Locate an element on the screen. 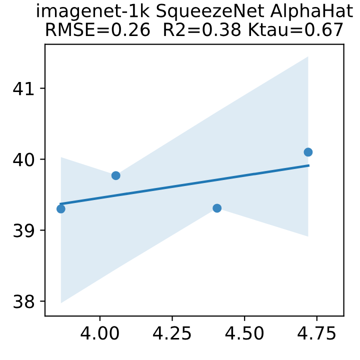  y-tick-label: 39 is located at coordinates (24, 231).